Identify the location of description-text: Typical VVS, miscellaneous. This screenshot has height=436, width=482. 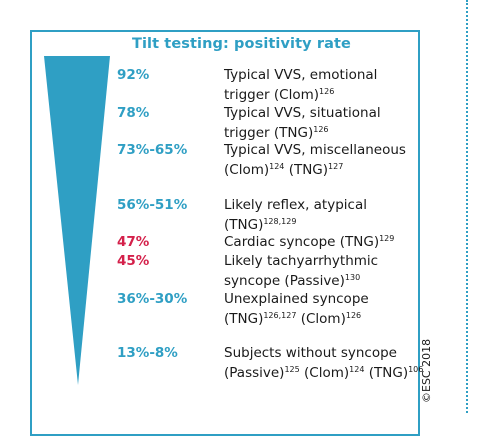
(315, 150).